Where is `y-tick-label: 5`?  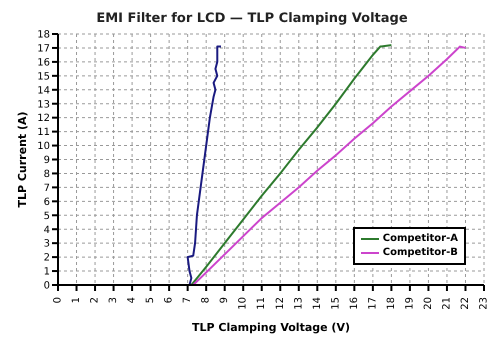 y-tick-label: 5 is located at coordinates (47, 216).